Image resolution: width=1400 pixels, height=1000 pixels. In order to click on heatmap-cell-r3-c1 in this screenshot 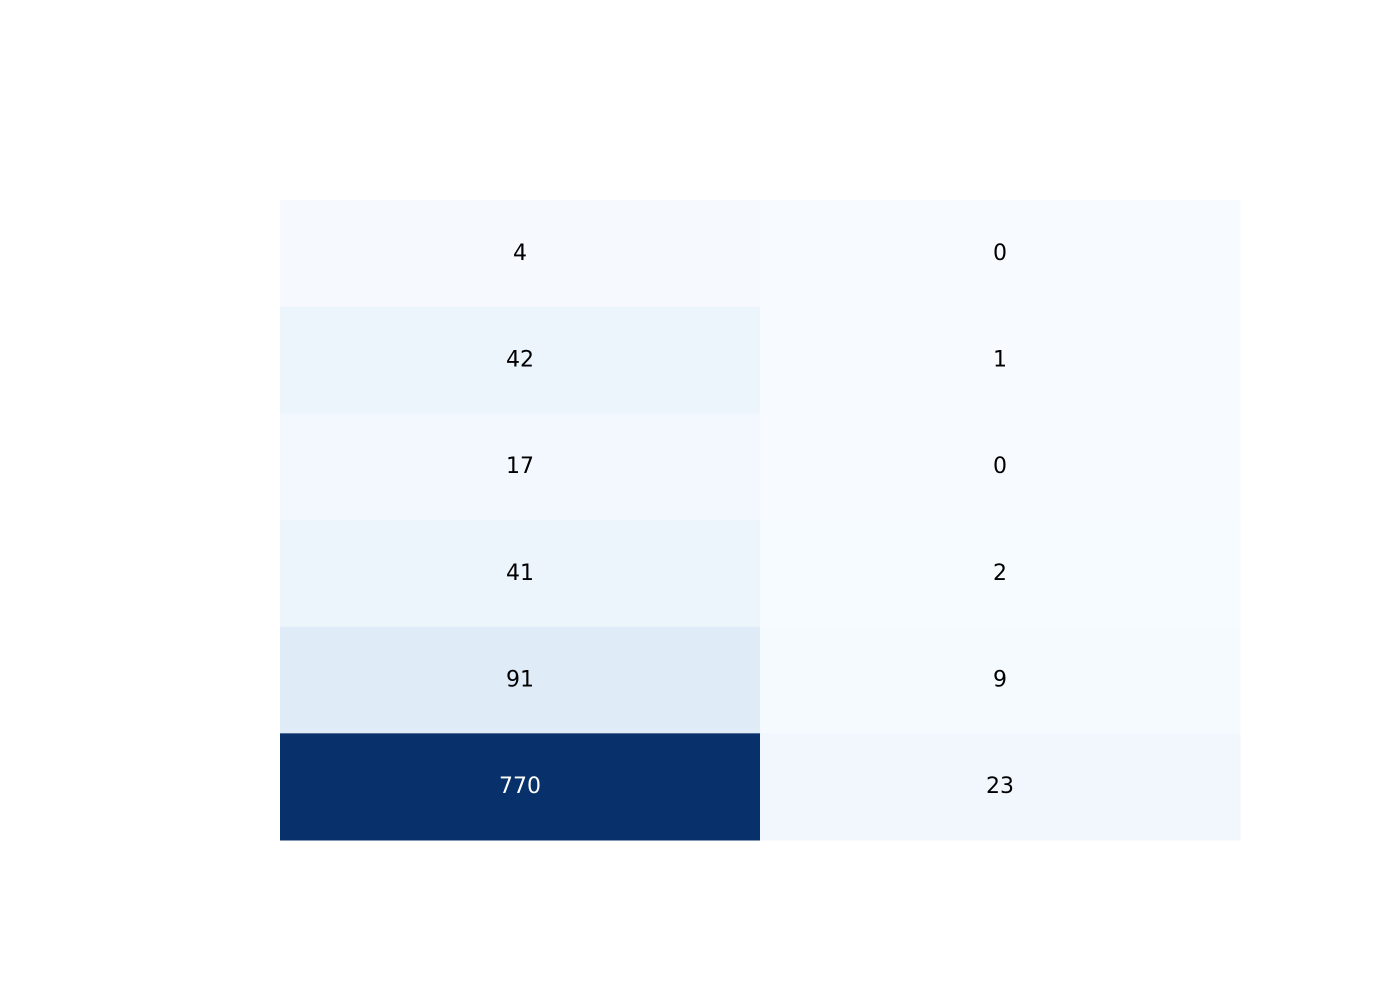, I will do `click(520, 467)`.